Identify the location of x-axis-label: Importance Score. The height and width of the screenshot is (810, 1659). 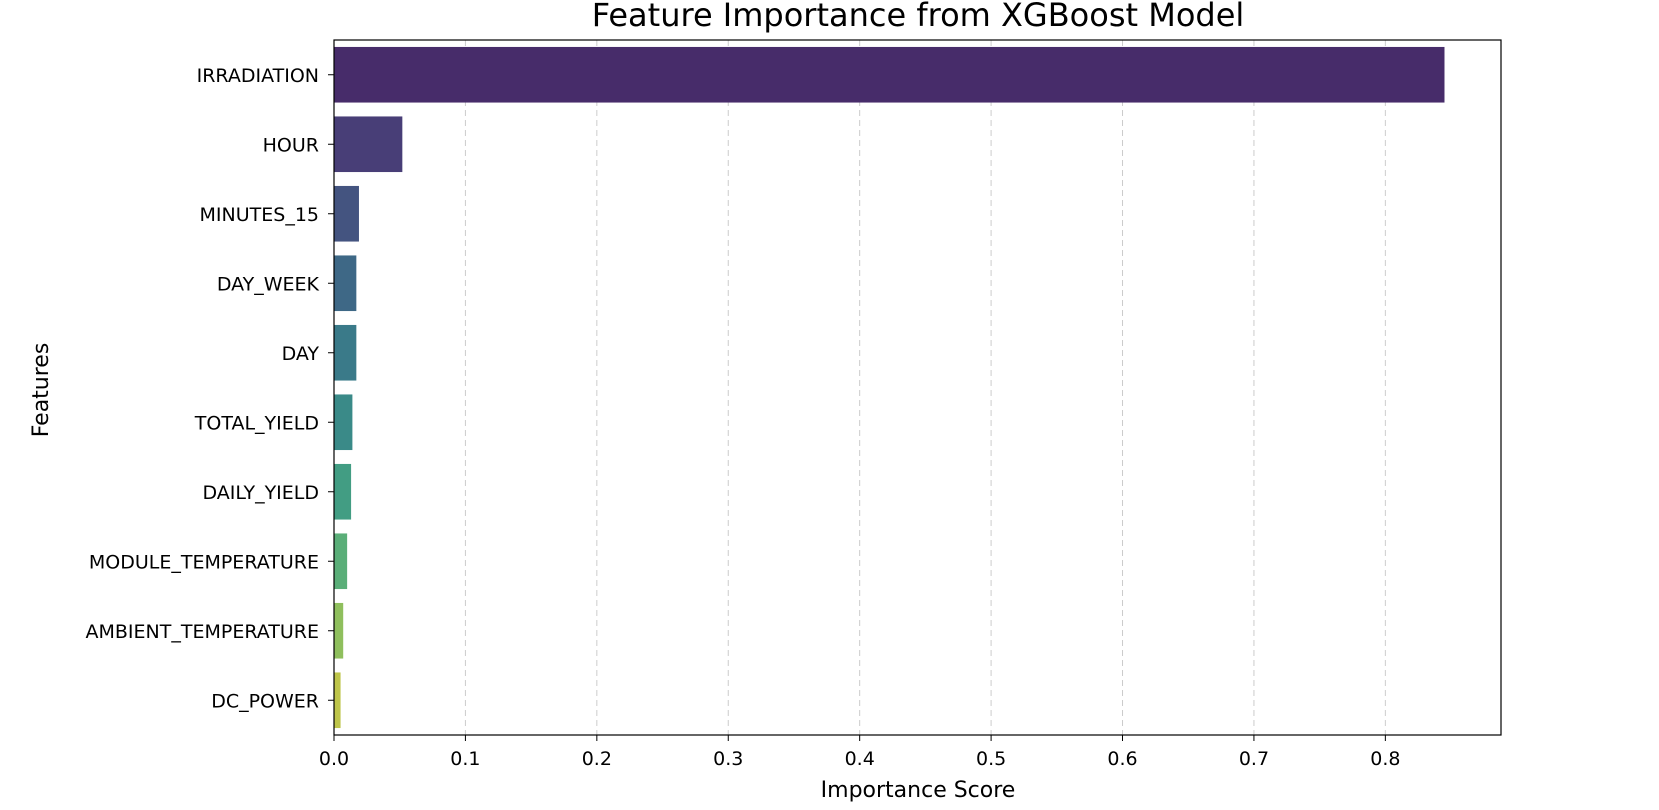
(918, 790).